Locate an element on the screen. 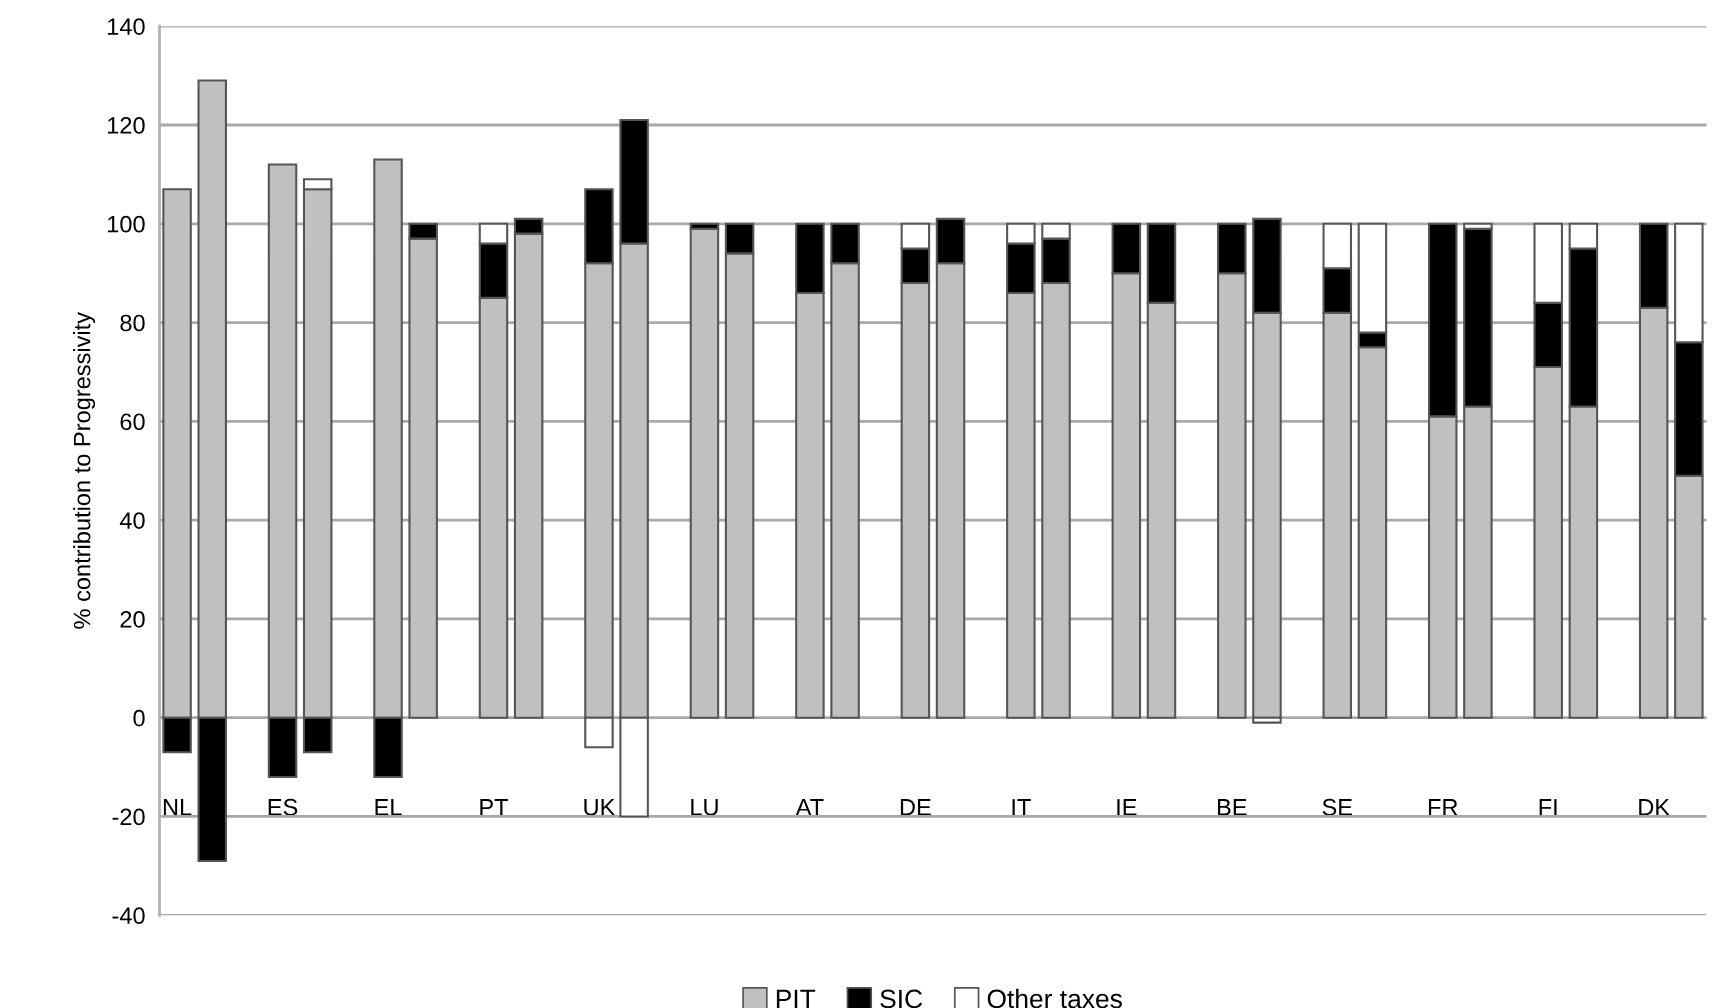 Image resolution: width=1715 pixels, height=1008 pixels. y-tick-label: 60 is located at coordinates (132, 422).